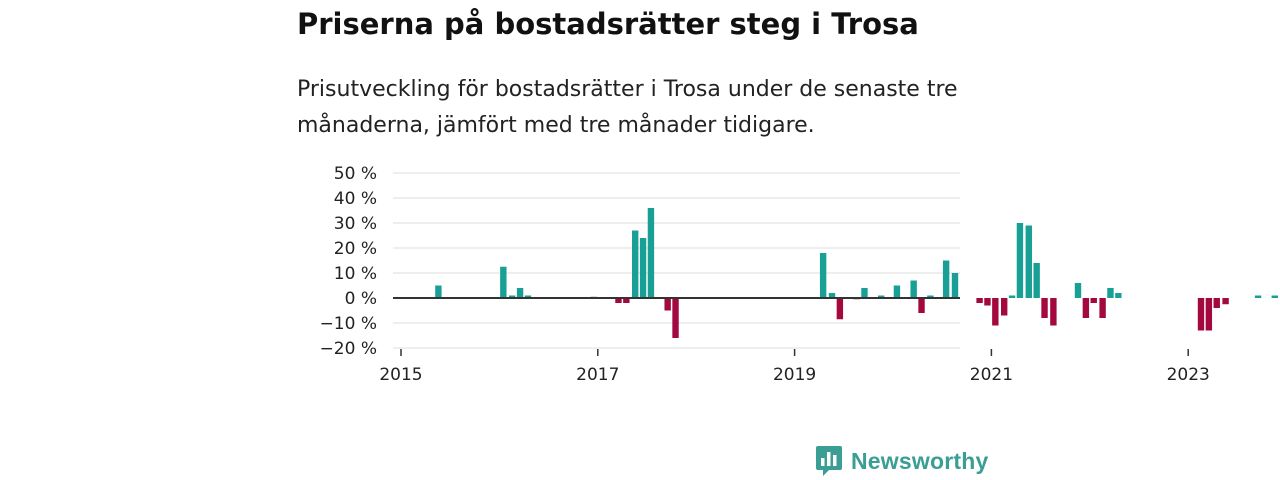 This screenshot has width=1280, height=480. Describe the element at coordinates (361, 299) in the screenshot. I see `y-tick-label: 0 %` at that location.